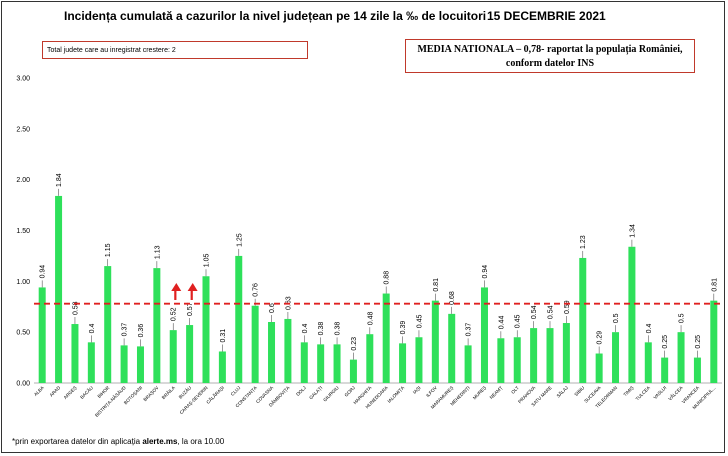 This screenshot has height=456, width=728. I want to click on data-label: 0.76, so click(256, 290).